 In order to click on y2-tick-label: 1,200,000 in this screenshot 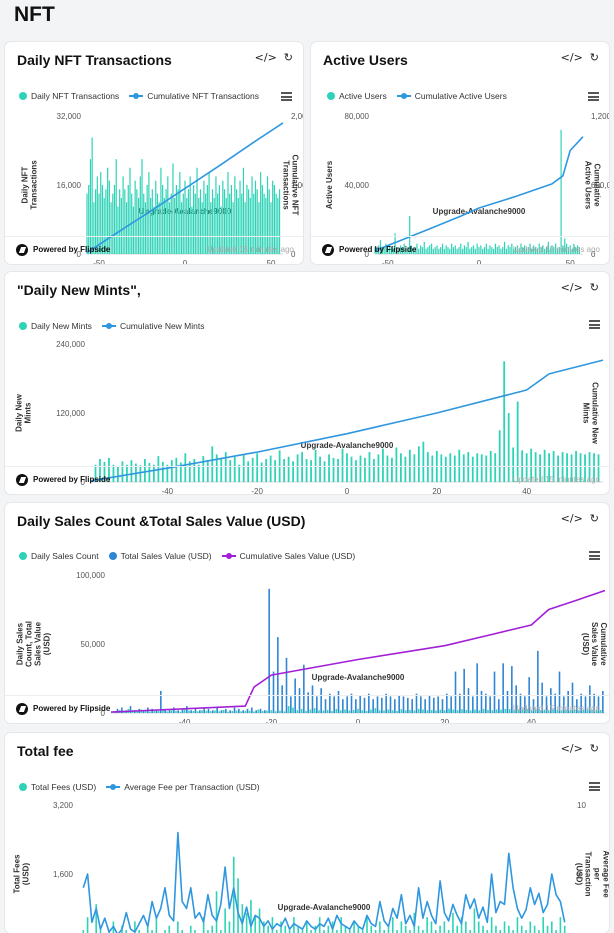, I will do `click(600, 116)`.